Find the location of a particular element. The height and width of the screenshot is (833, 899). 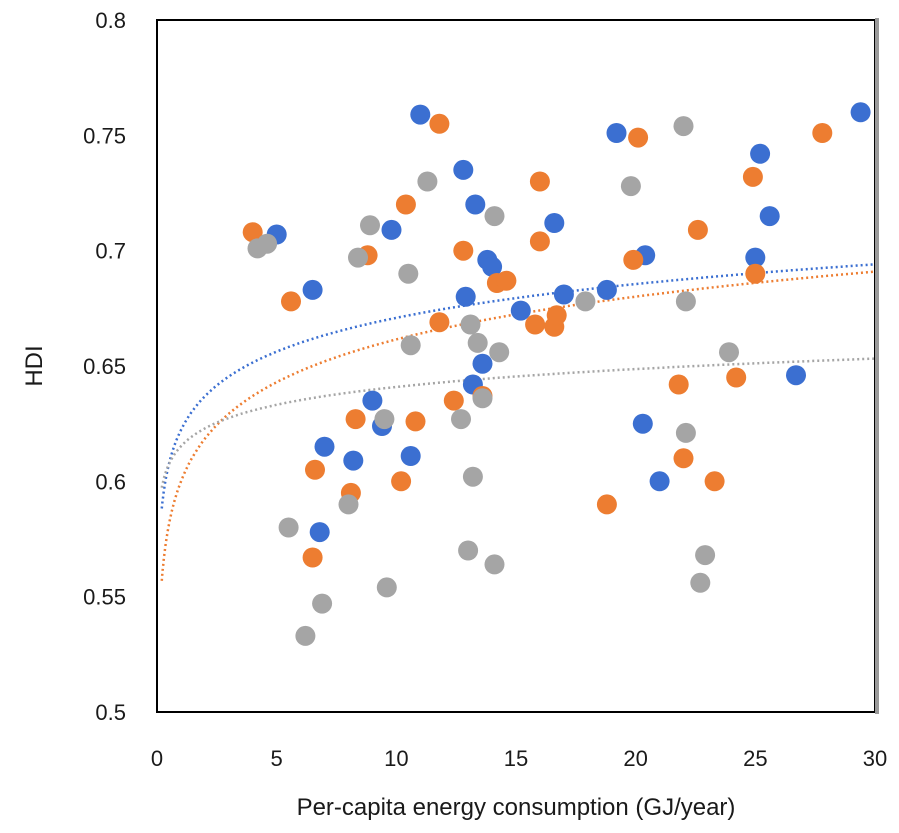

x-tick-label: 20 is located at coordinates (635, 758).